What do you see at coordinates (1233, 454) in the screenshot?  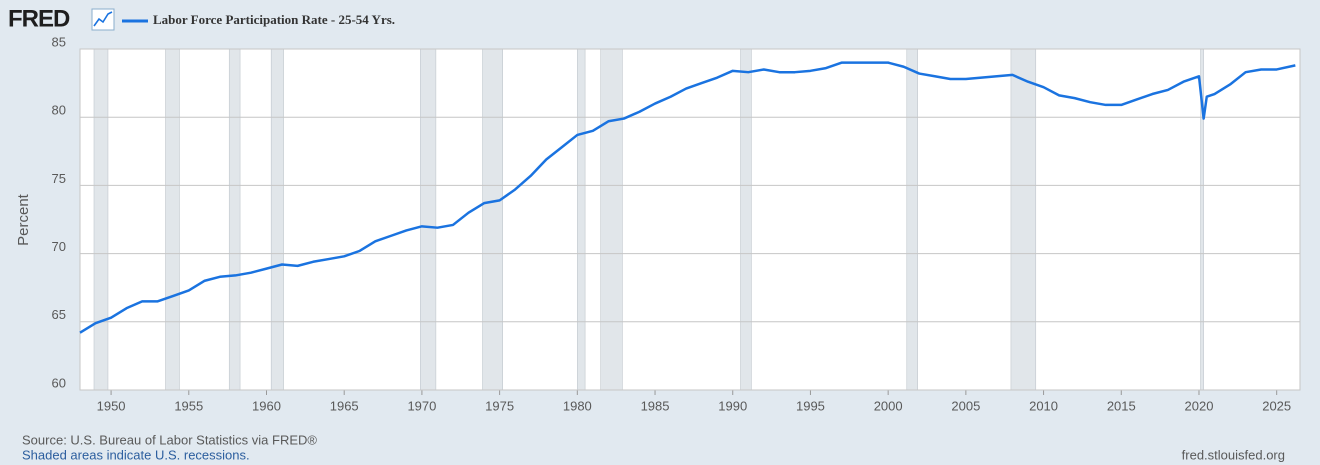 I see `url: fred.stlouisfed.org` at bounding box center [1233, 454].